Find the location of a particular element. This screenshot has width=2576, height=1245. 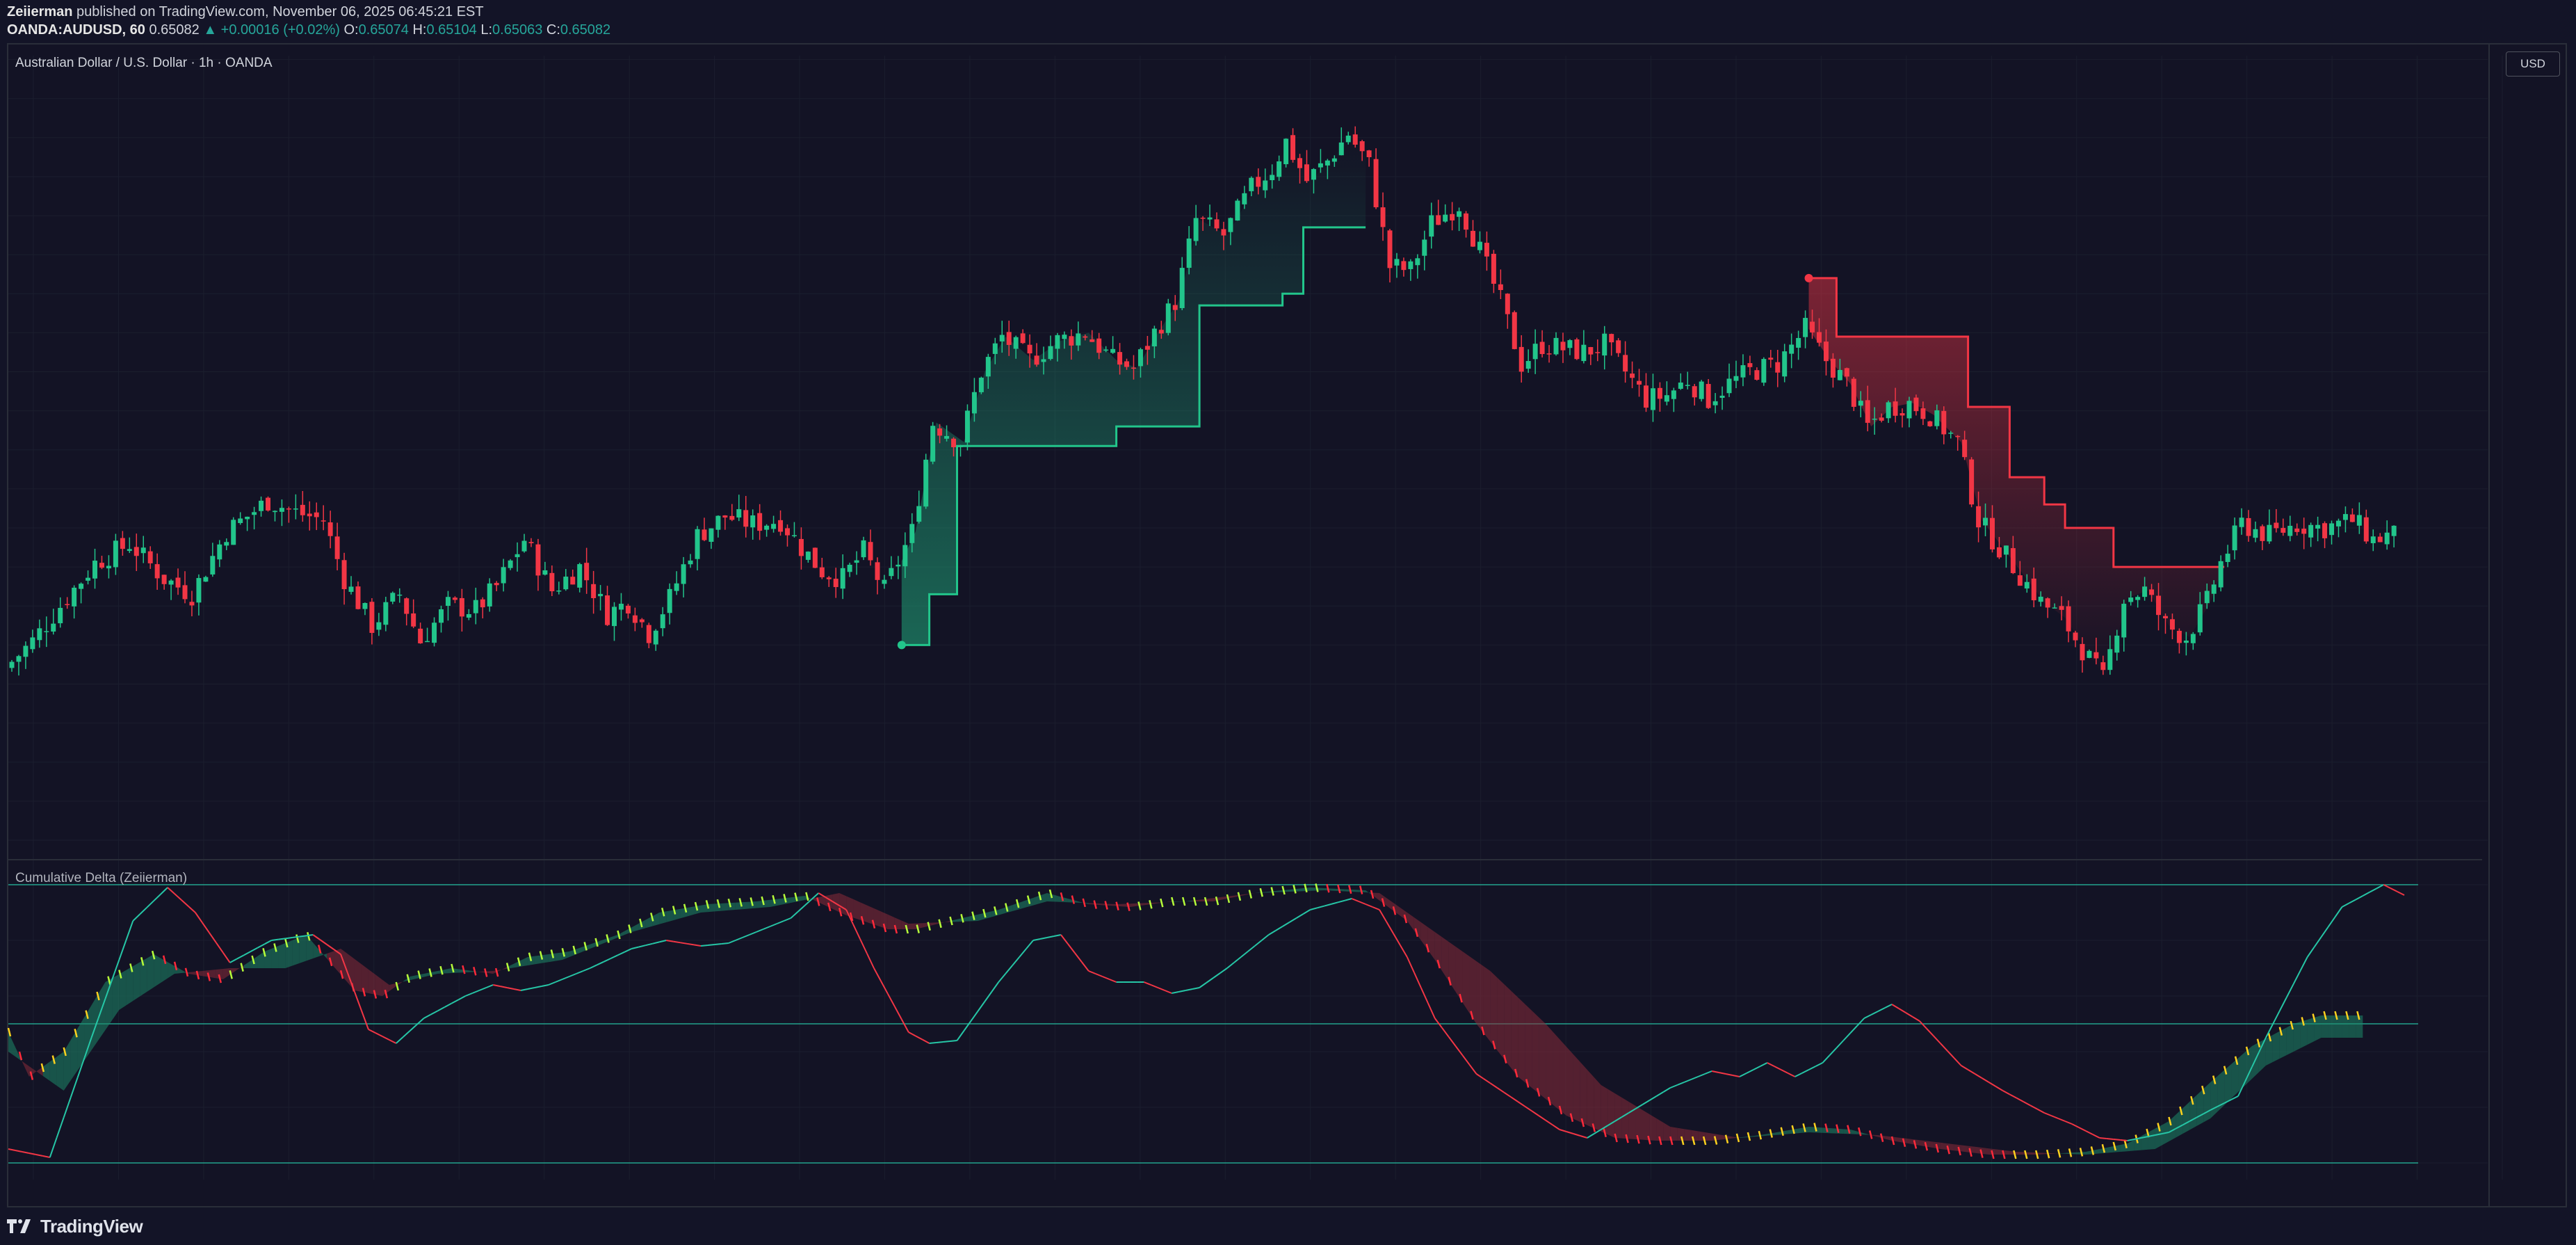

bear-trail-line is located at coordinates (2016, 422).